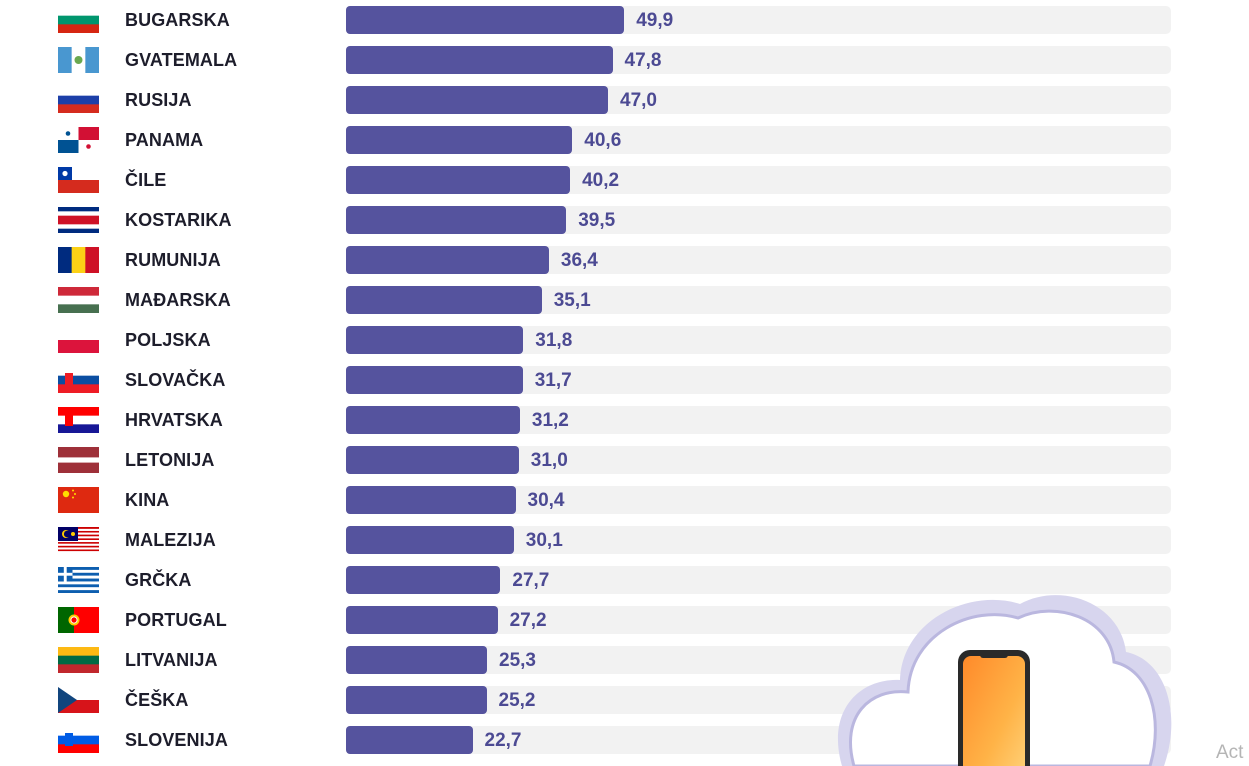 The height and width of the screenshot is (766, 1249). What do you see at coordinates (164, 140) in the screenshot?
I see `country-label: PANAMA` at bounding box center [164, 140].